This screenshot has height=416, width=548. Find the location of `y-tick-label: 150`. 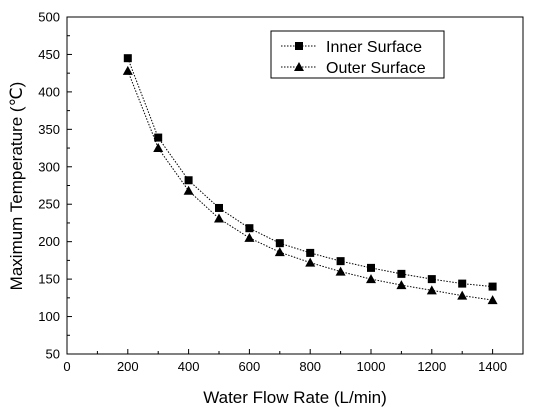

y-tick-label: 150 is located at coordinates (49, 279).